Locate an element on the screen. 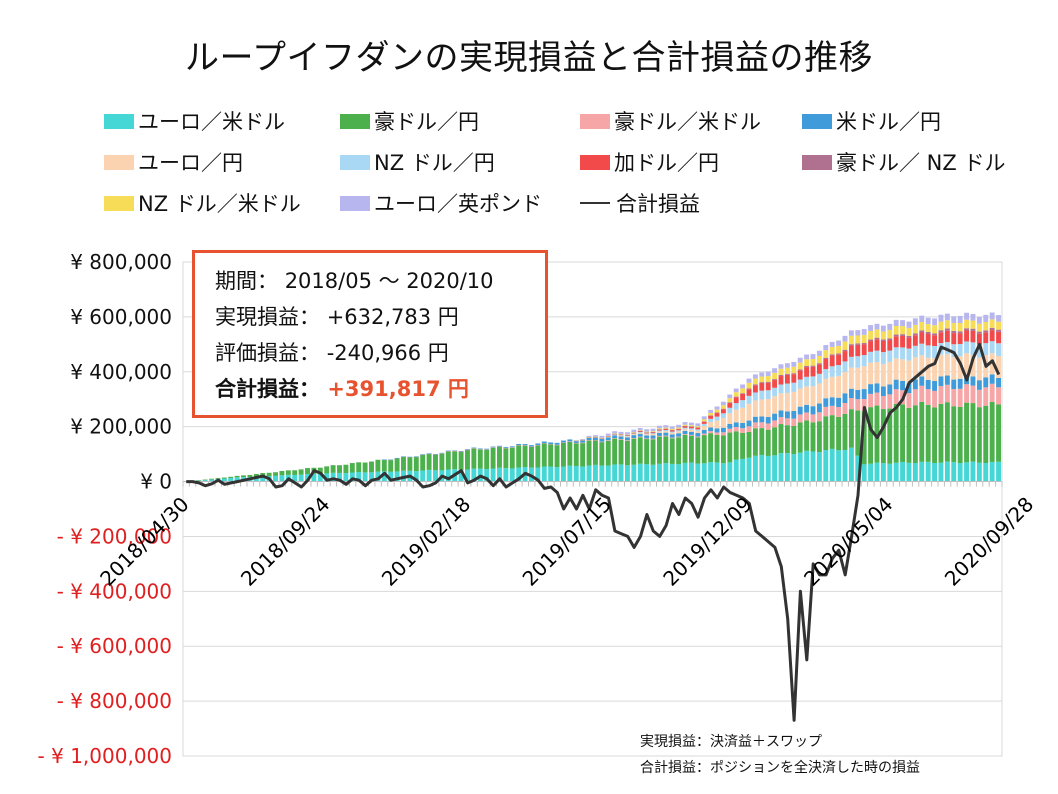  note-realized: 実現損益：決済益＋スワップ is located at coordinates (731, 742).